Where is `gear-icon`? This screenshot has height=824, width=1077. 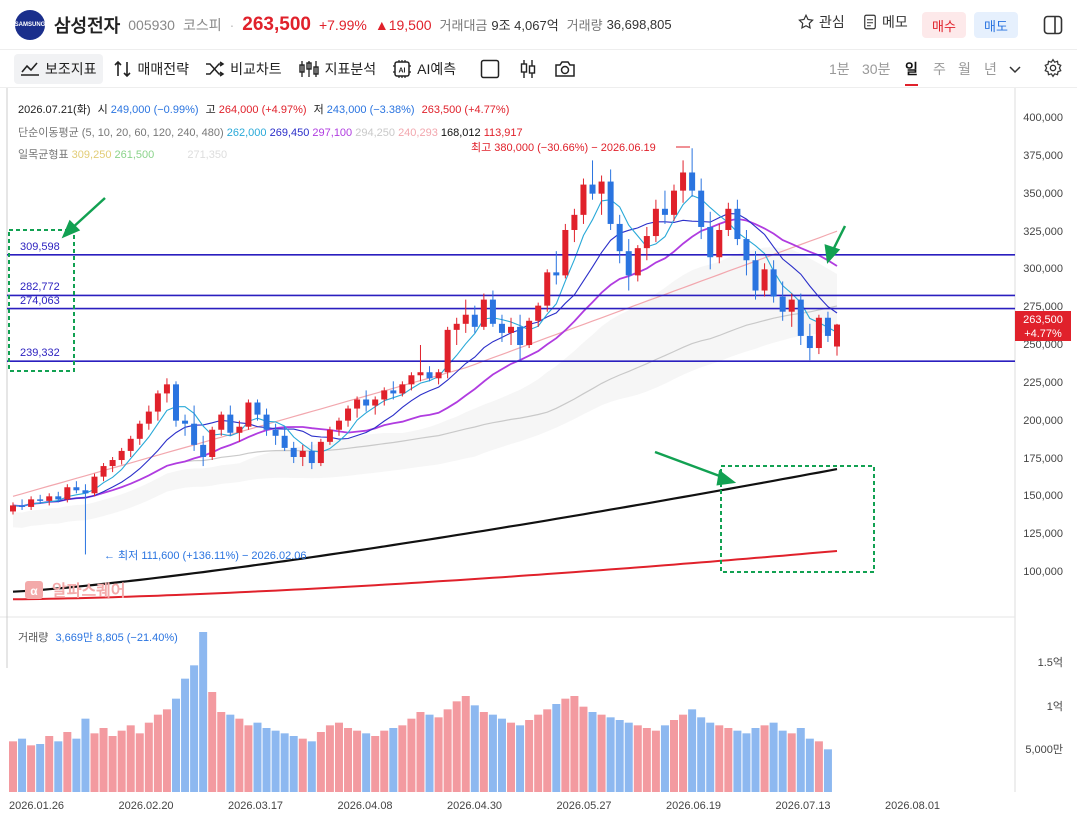 gear-icon is located at coordinates (1053, 68).